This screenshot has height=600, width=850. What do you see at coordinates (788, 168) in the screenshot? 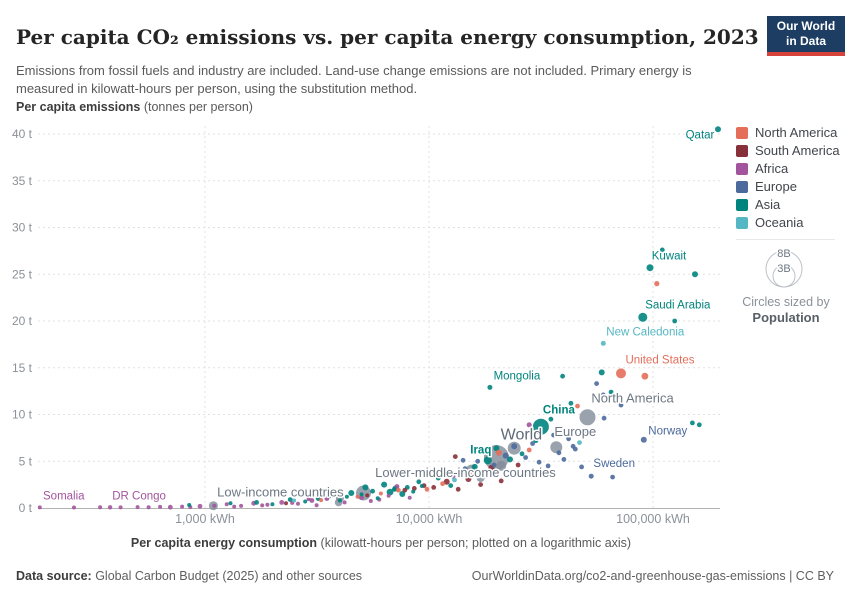
I see `legend-item-africa: Africa` at bounding box center [788, 168].